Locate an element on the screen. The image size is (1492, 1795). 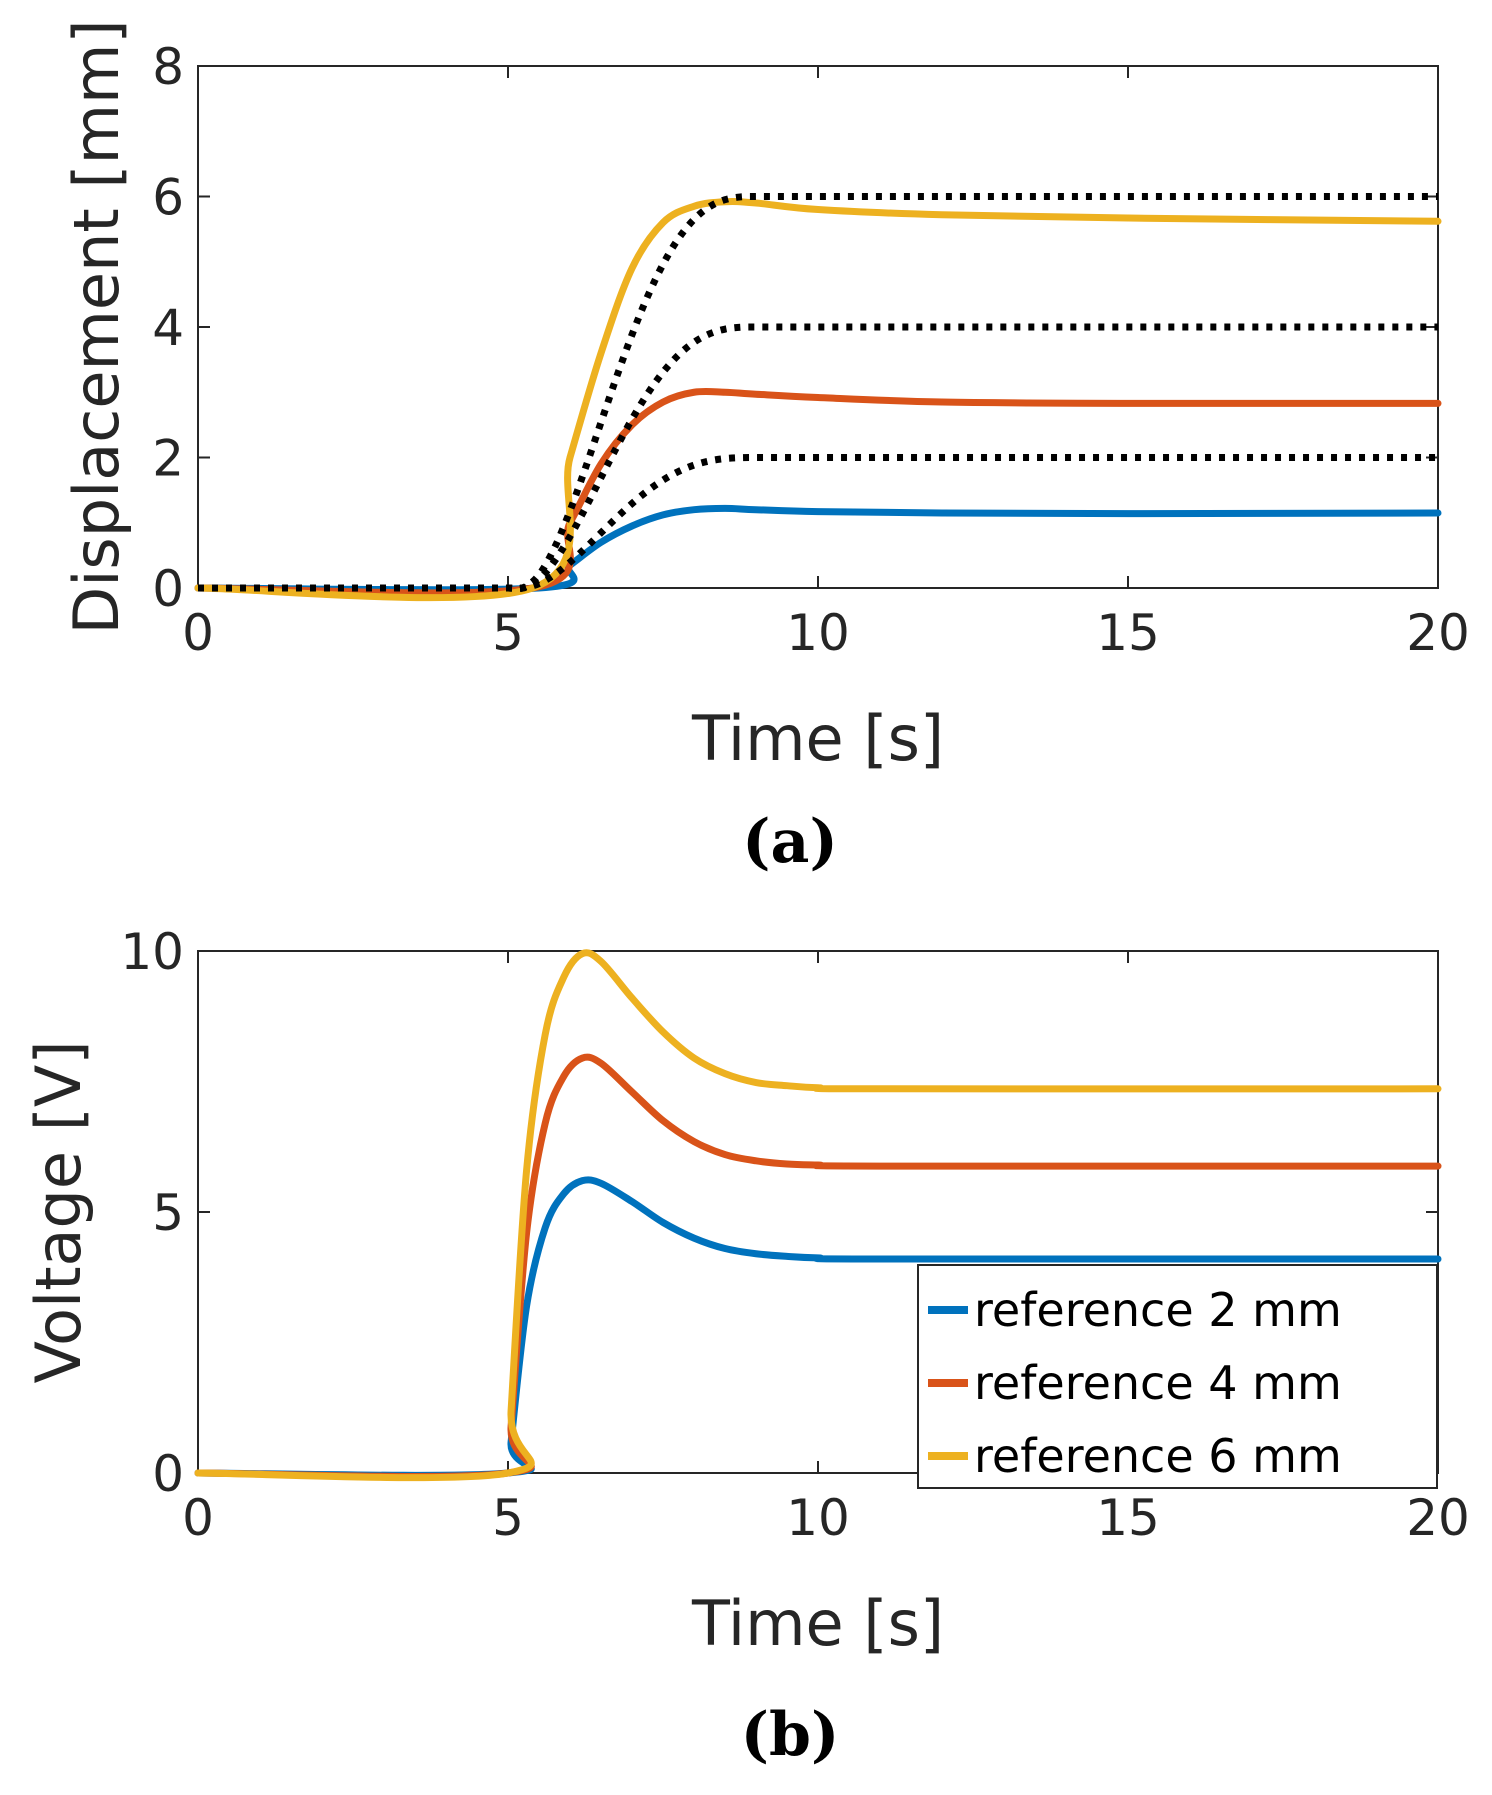
legend-label-1: reference 2 mm is located at coordinates (1158, 1310).